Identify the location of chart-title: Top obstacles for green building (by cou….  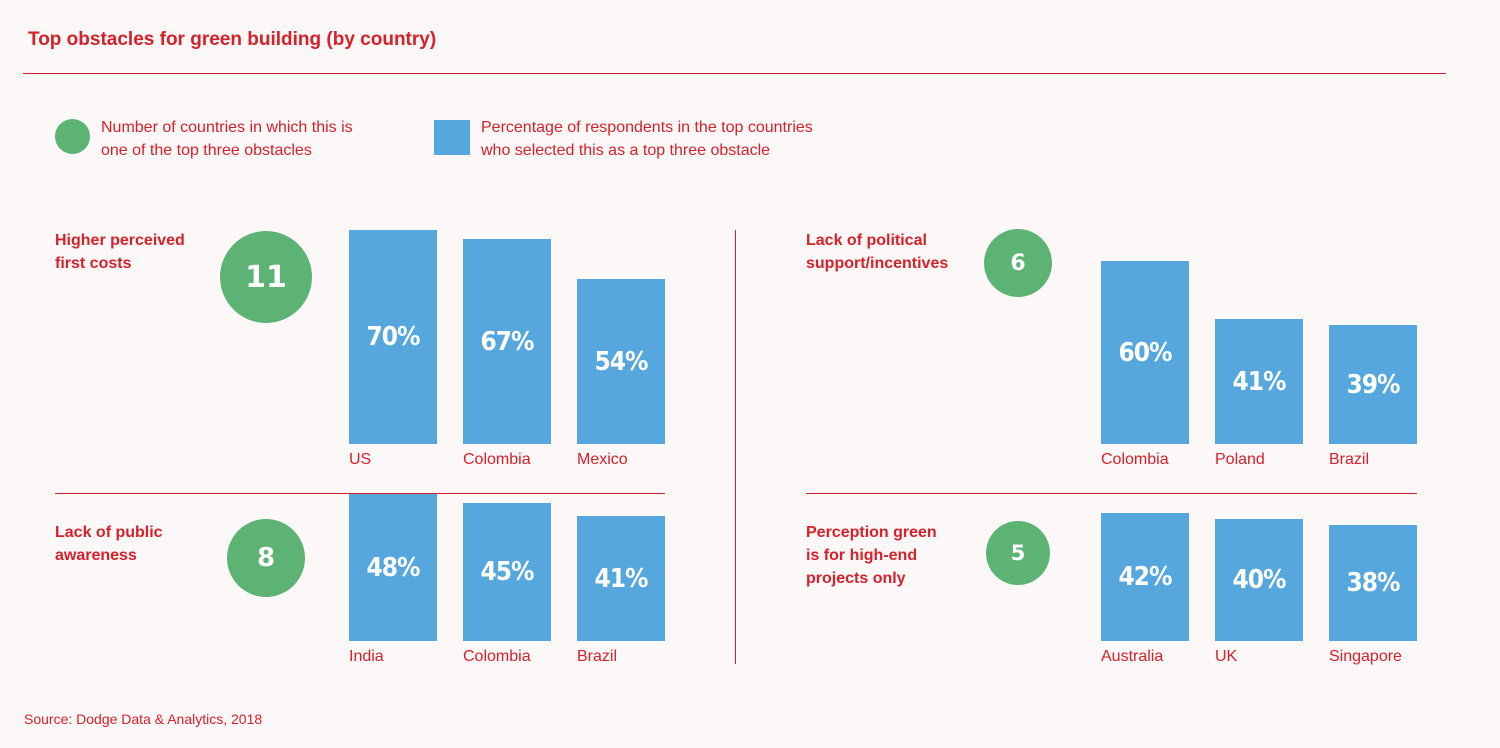
(232, 39).